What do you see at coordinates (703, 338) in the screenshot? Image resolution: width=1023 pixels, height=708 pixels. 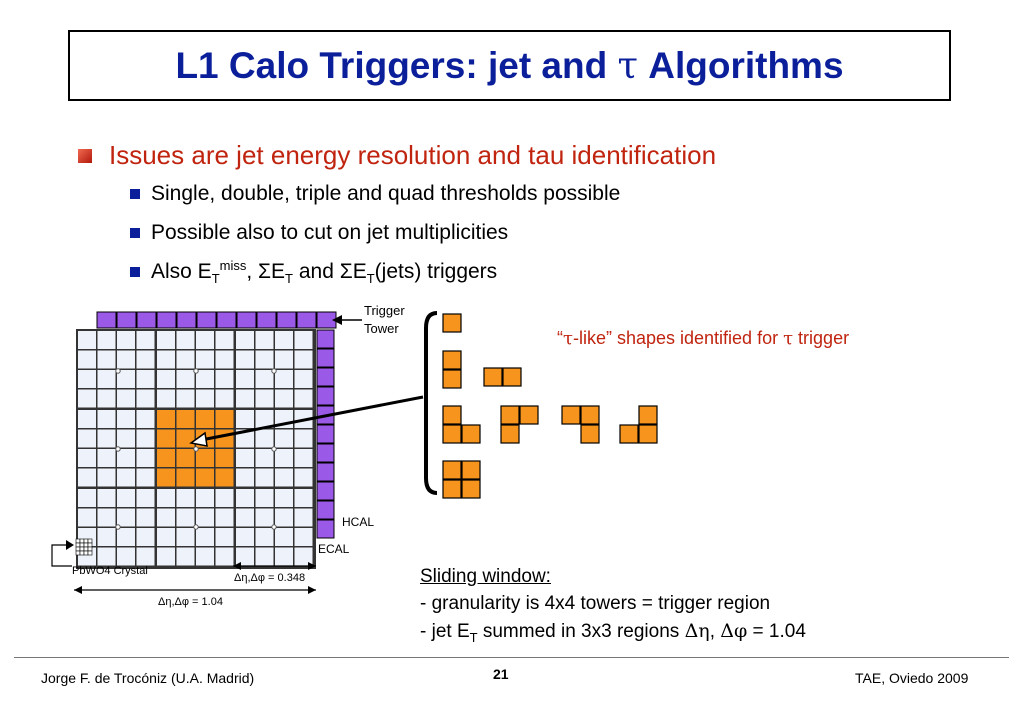 I see `tau-shapes-caption: “τ-like” shapes identified for τ trigger` at bounding box center [703, 338].